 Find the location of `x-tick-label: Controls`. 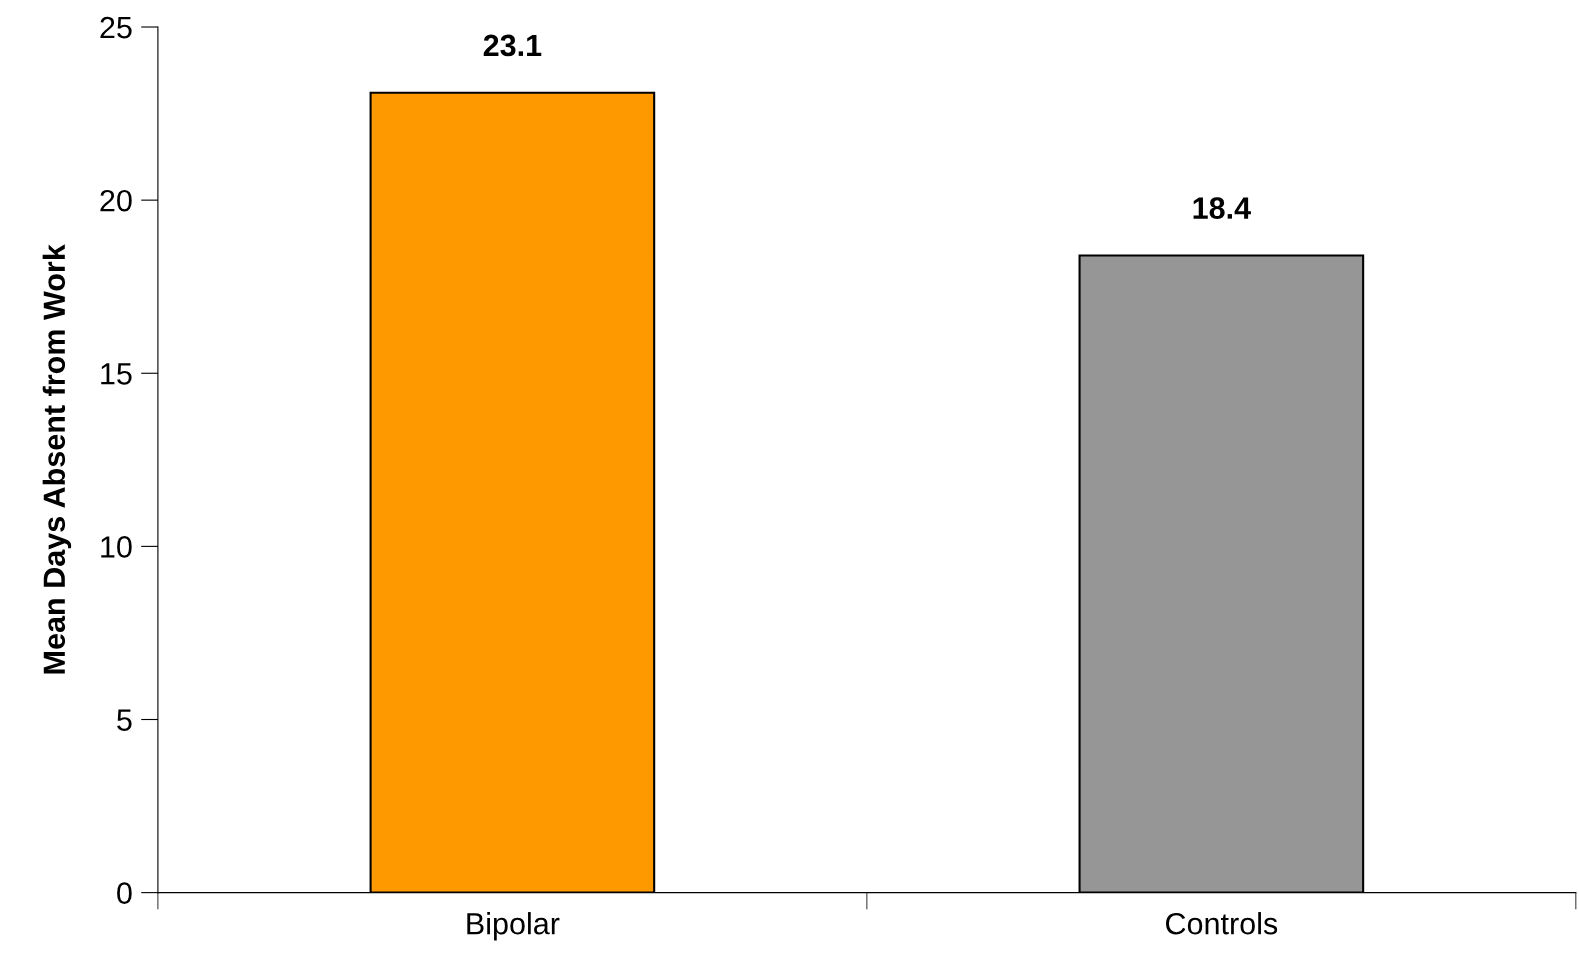

x-tick-label: Controls is located at coordinates (1222, 923).